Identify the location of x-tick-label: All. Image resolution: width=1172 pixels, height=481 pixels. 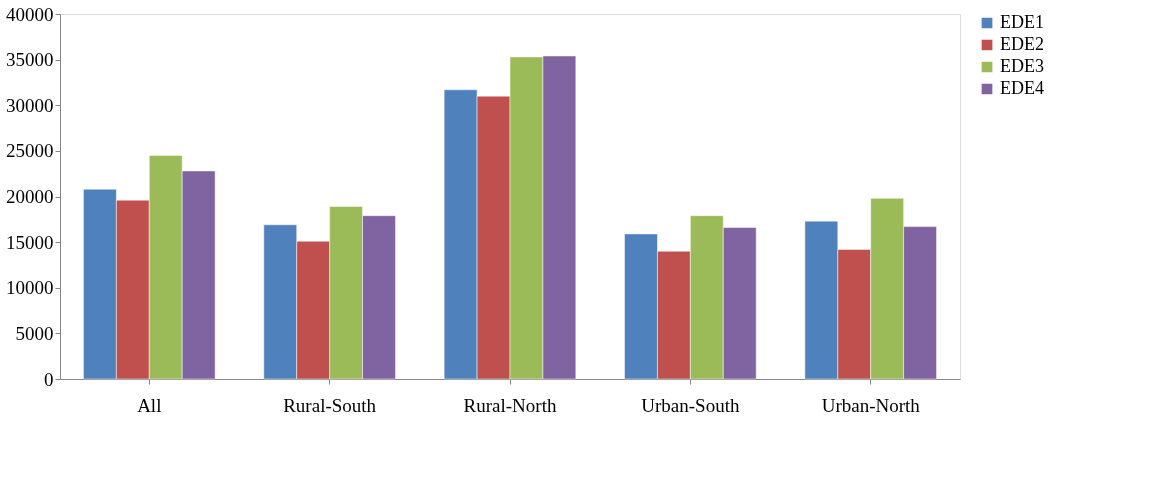
(149, 405).